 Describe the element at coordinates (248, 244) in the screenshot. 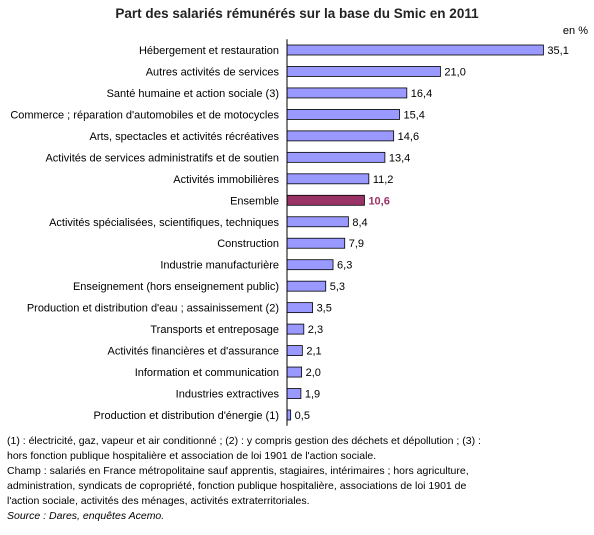

I see `category-label: Construction` at that location.